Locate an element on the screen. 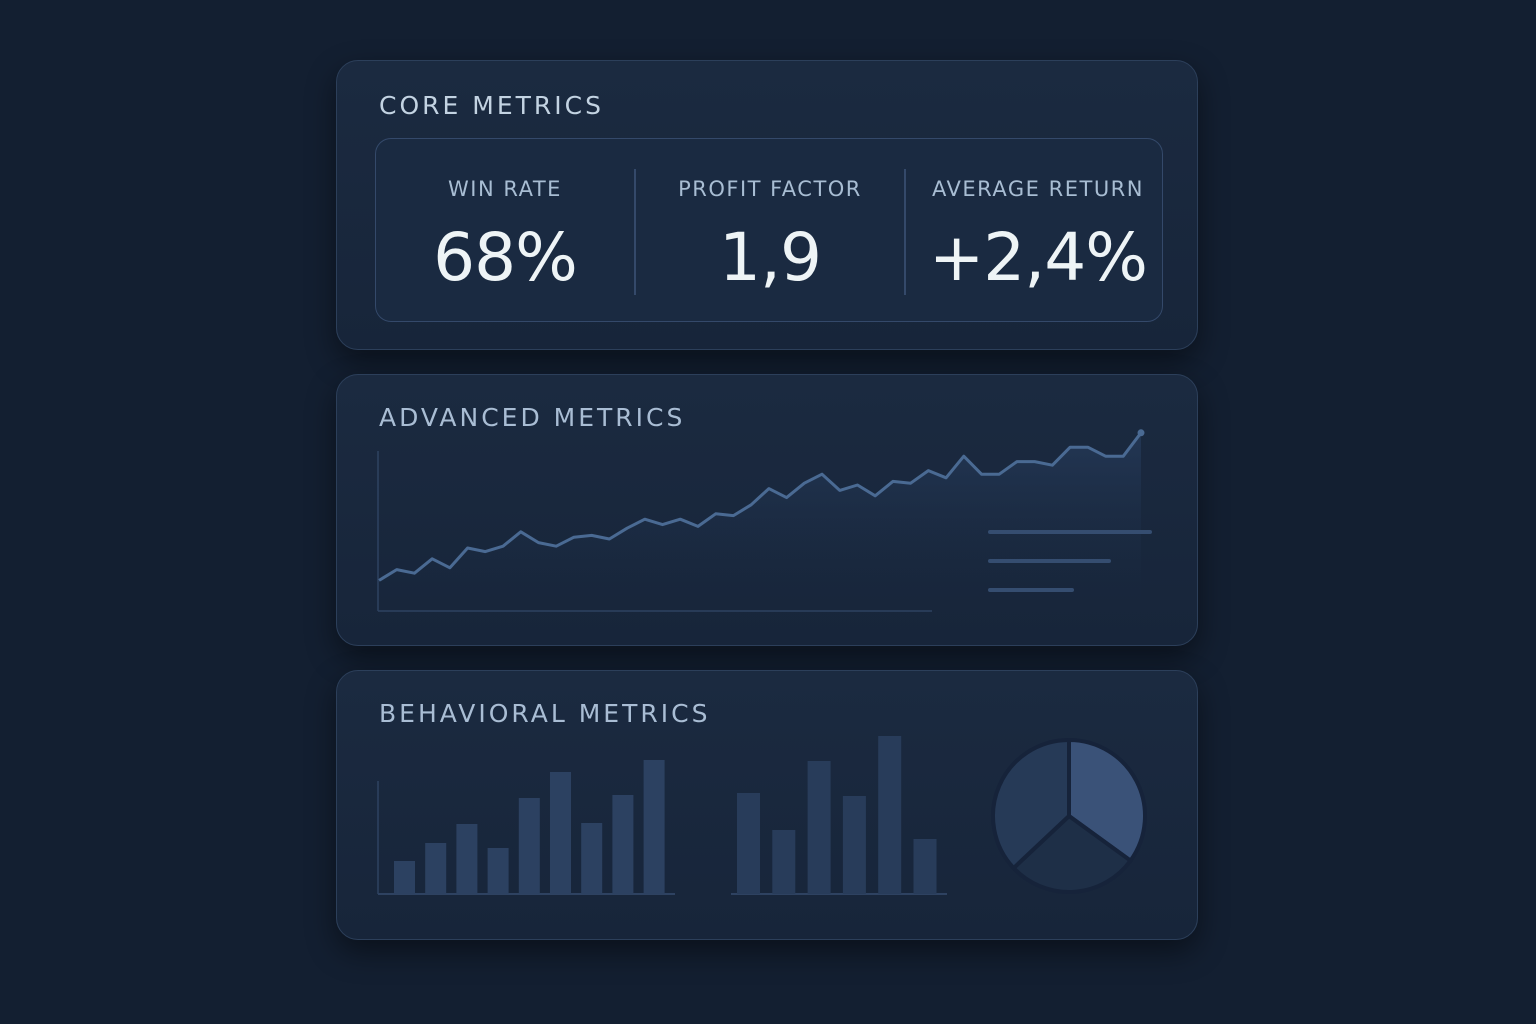 Image resolution: width=1536 pixels, height=1024 pixels. metric-average-return: AVERAGE RETURN +2,4% is located at coordinates (1038, 230).